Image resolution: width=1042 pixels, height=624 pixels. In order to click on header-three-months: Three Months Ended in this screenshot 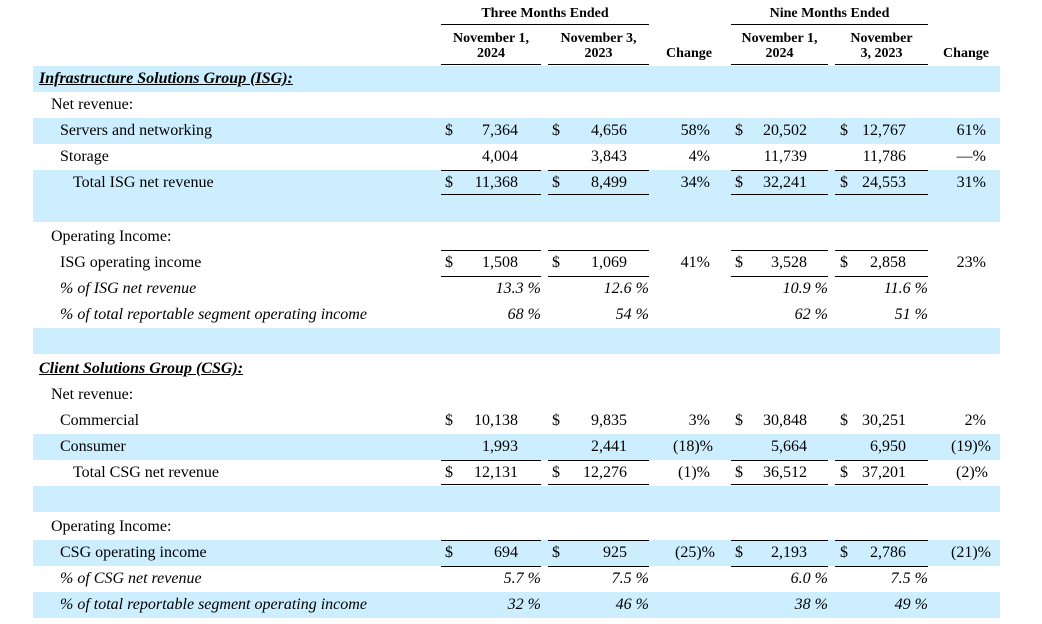, I will do `click(545, 15)`.